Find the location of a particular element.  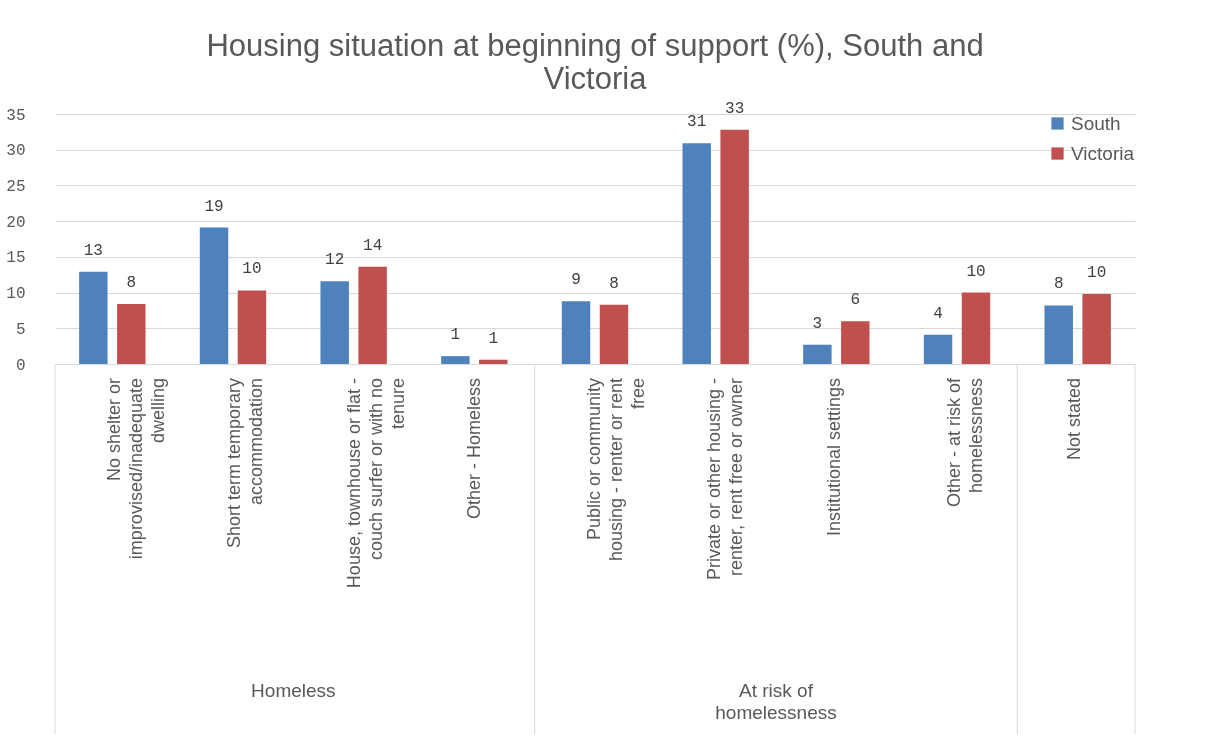

y-tick-label: 30 is located at coordinates (16, 151).